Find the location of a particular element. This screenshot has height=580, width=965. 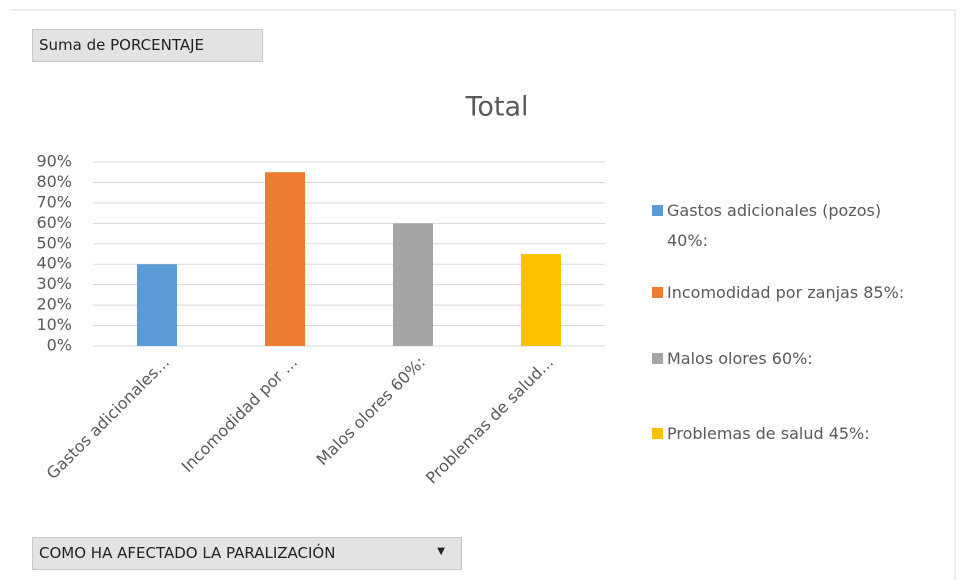

legend-item: Problemas de salud 45%: is located at coordinates (807, 434).